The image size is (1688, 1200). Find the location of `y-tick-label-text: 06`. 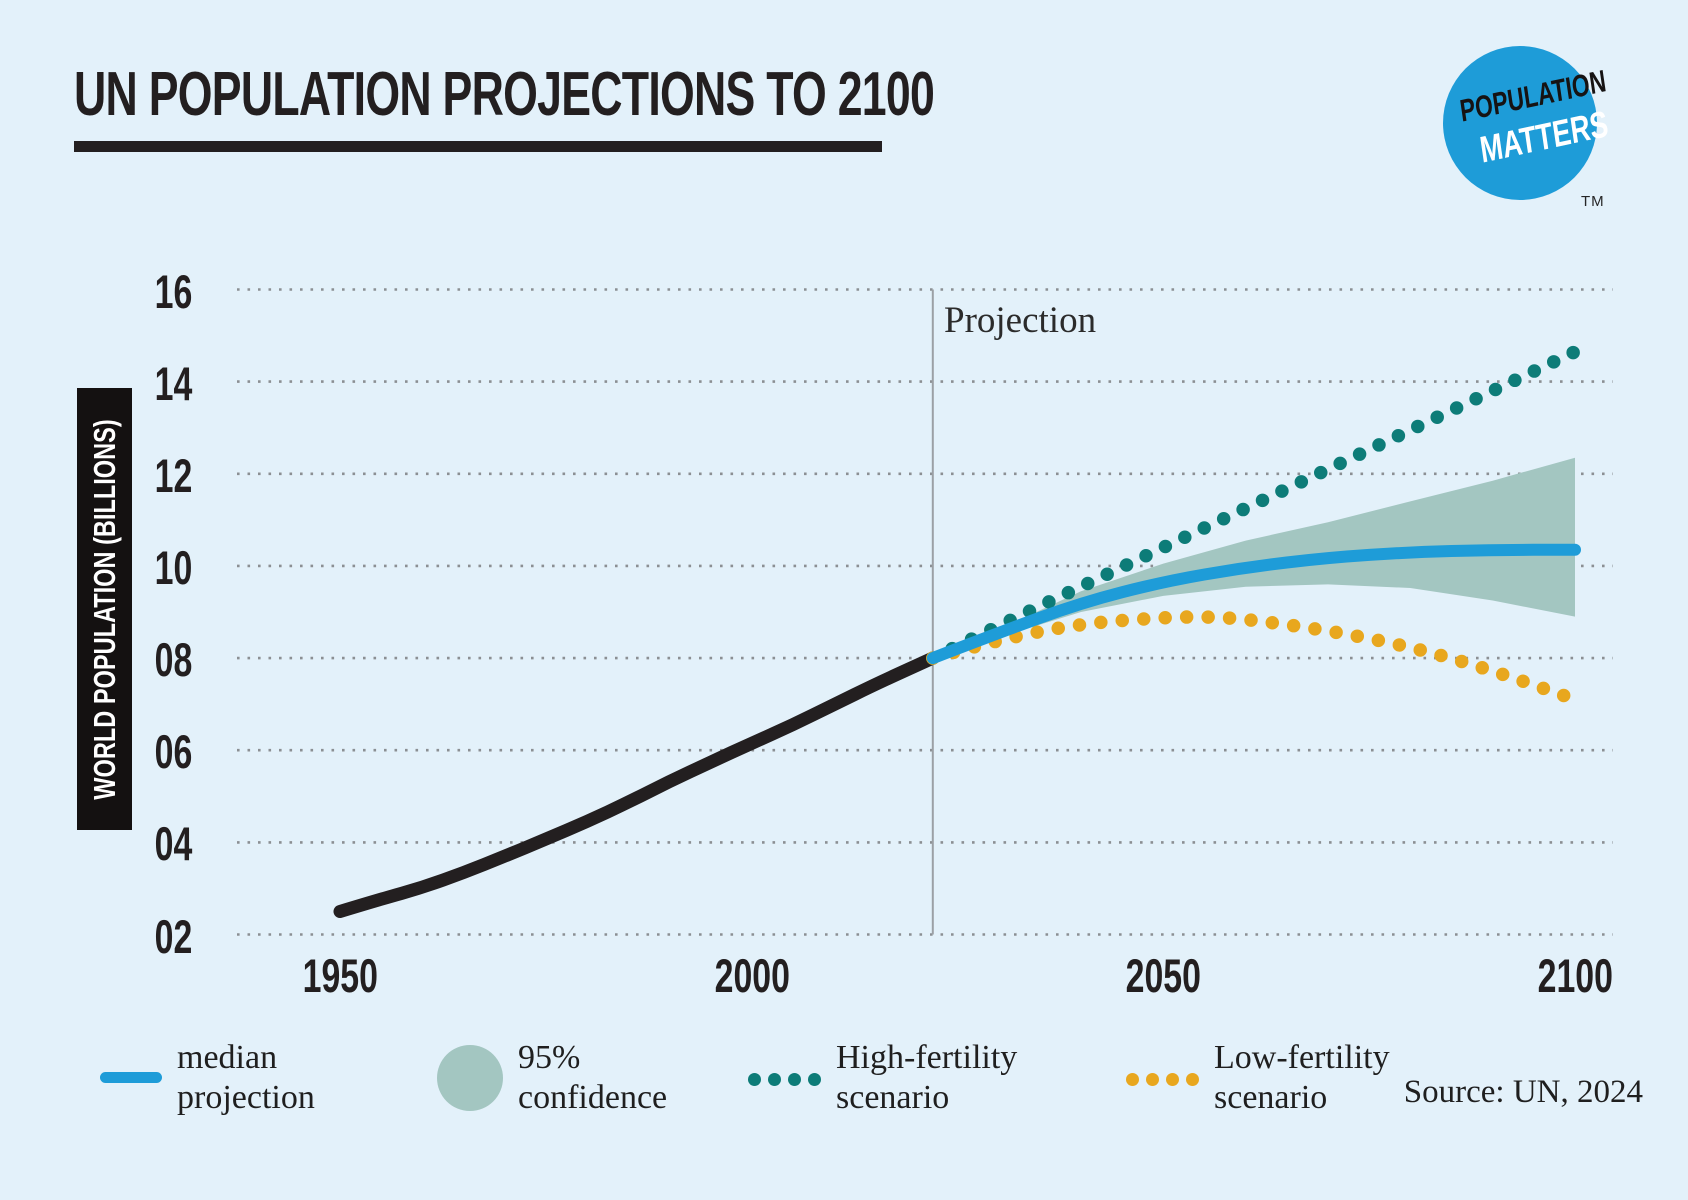

y-tick-label-text: 06 is located at coordinates (173, 751).